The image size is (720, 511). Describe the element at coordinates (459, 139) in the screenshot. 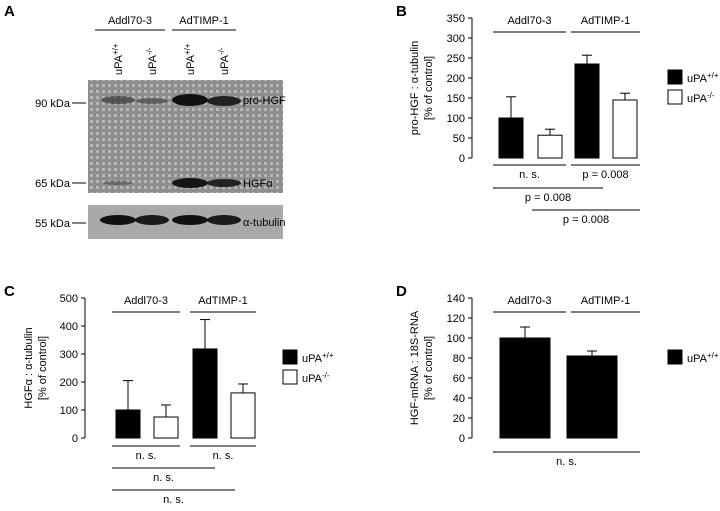

I see `y-tick-label: 50` at that location.